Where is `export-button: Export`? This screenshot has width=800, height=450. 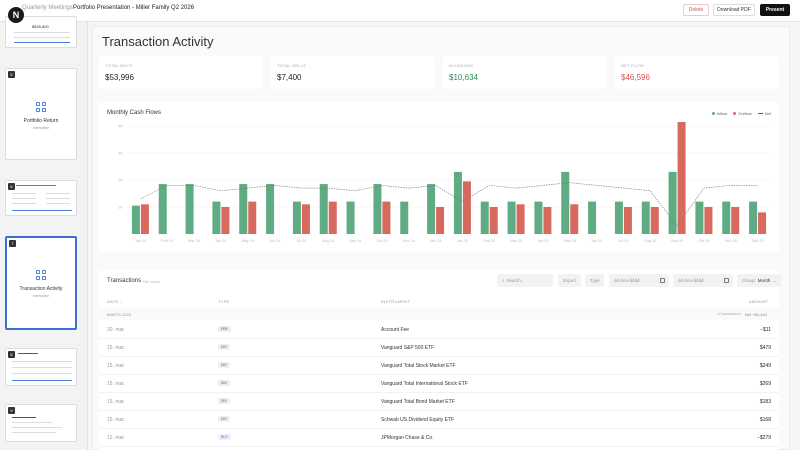 export-button: Export is located at coordinates (569, 280).